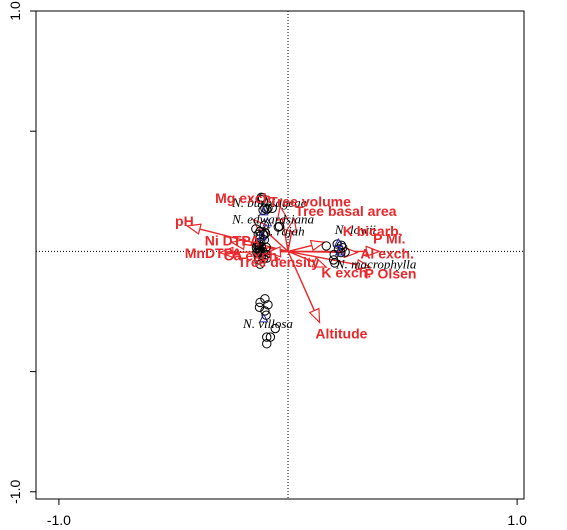 The height and width of the screenshot is (530, 567). I want to click on y-tick-label: 1.0, so click(15, 11).